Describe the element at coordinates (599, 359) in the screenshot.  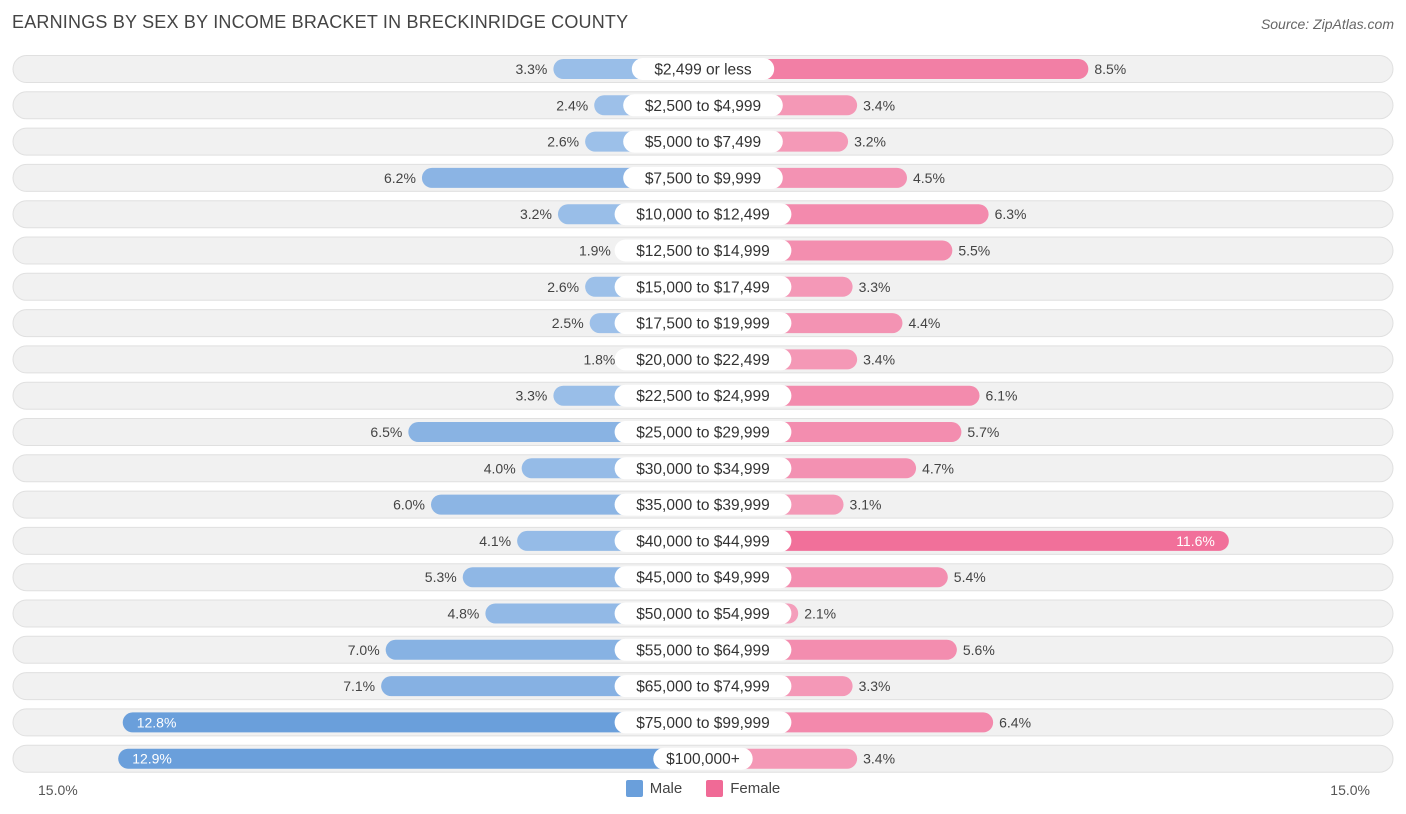
I see `male-value-label: 1.8%` at that location.